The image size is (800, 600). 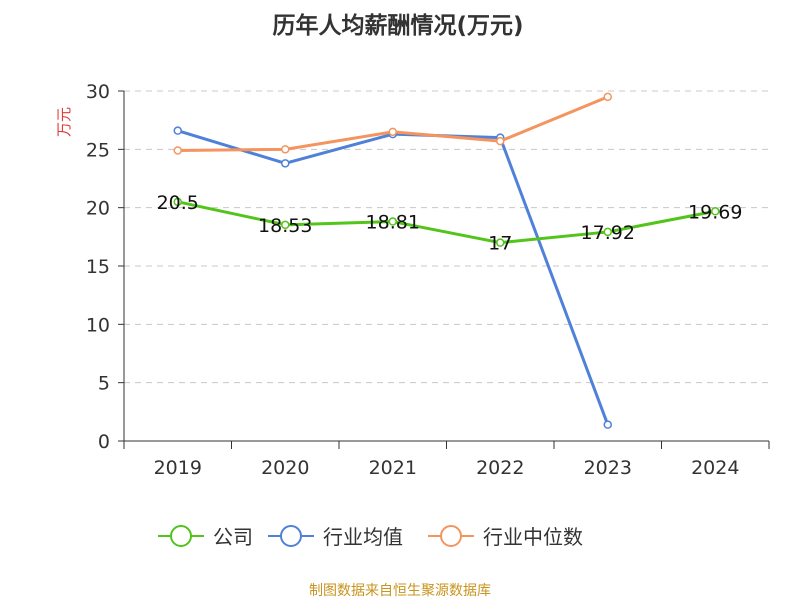 What do you see at coordinates (363, 537) in the screenshot?
I see `legend-label: 行业均值` at bounding box center [363, 537].